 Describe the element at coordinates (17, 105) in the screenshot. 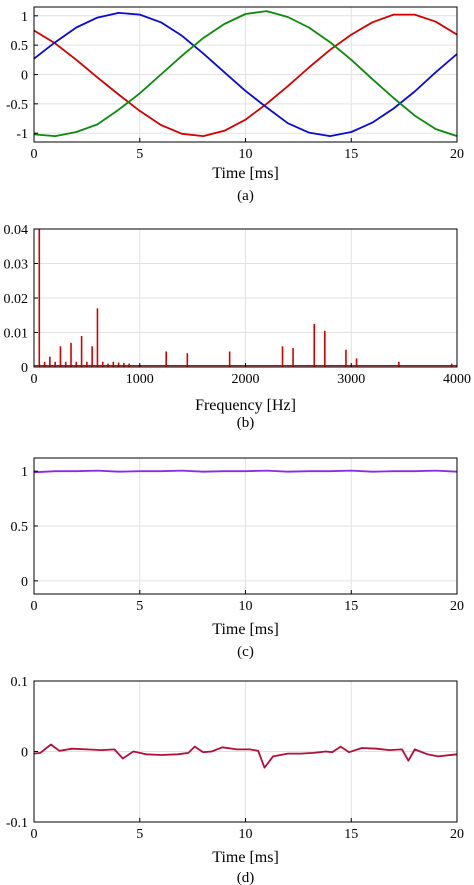

I see `y-tick-label: -0.5` at that location.